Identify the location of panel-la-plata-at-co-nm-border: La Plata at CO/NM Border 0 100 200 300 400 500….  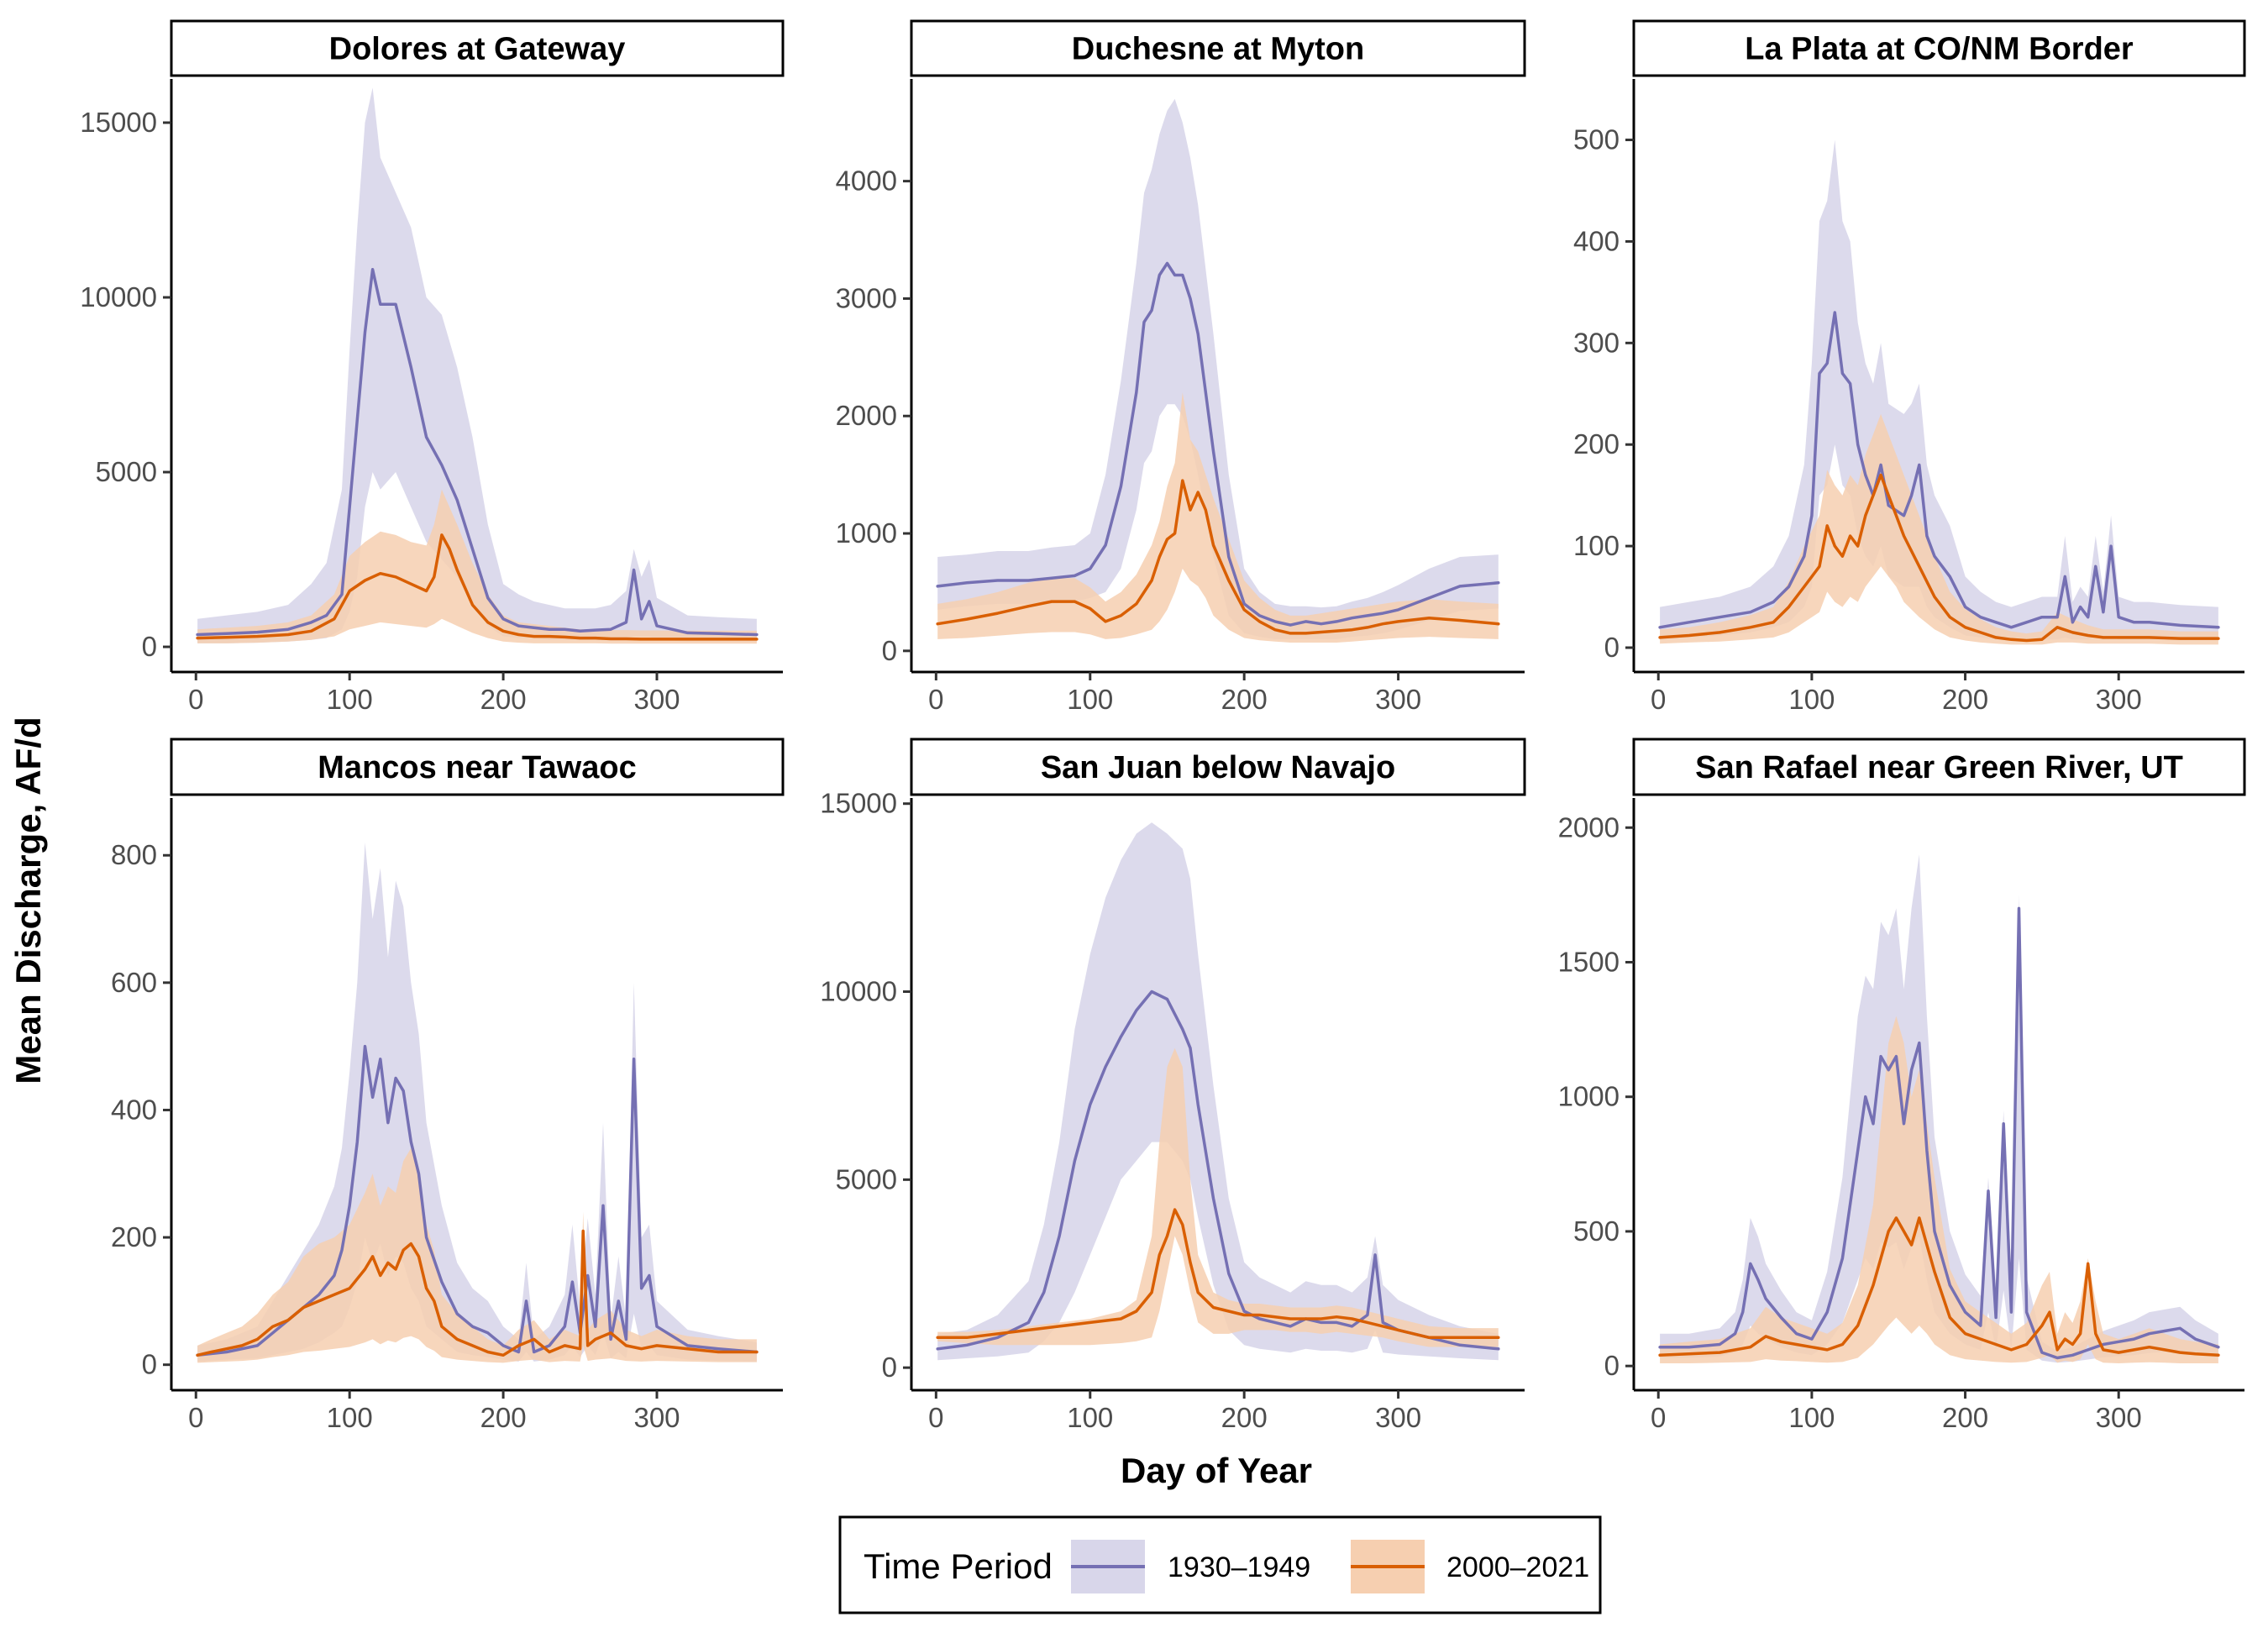
(1909, 367).